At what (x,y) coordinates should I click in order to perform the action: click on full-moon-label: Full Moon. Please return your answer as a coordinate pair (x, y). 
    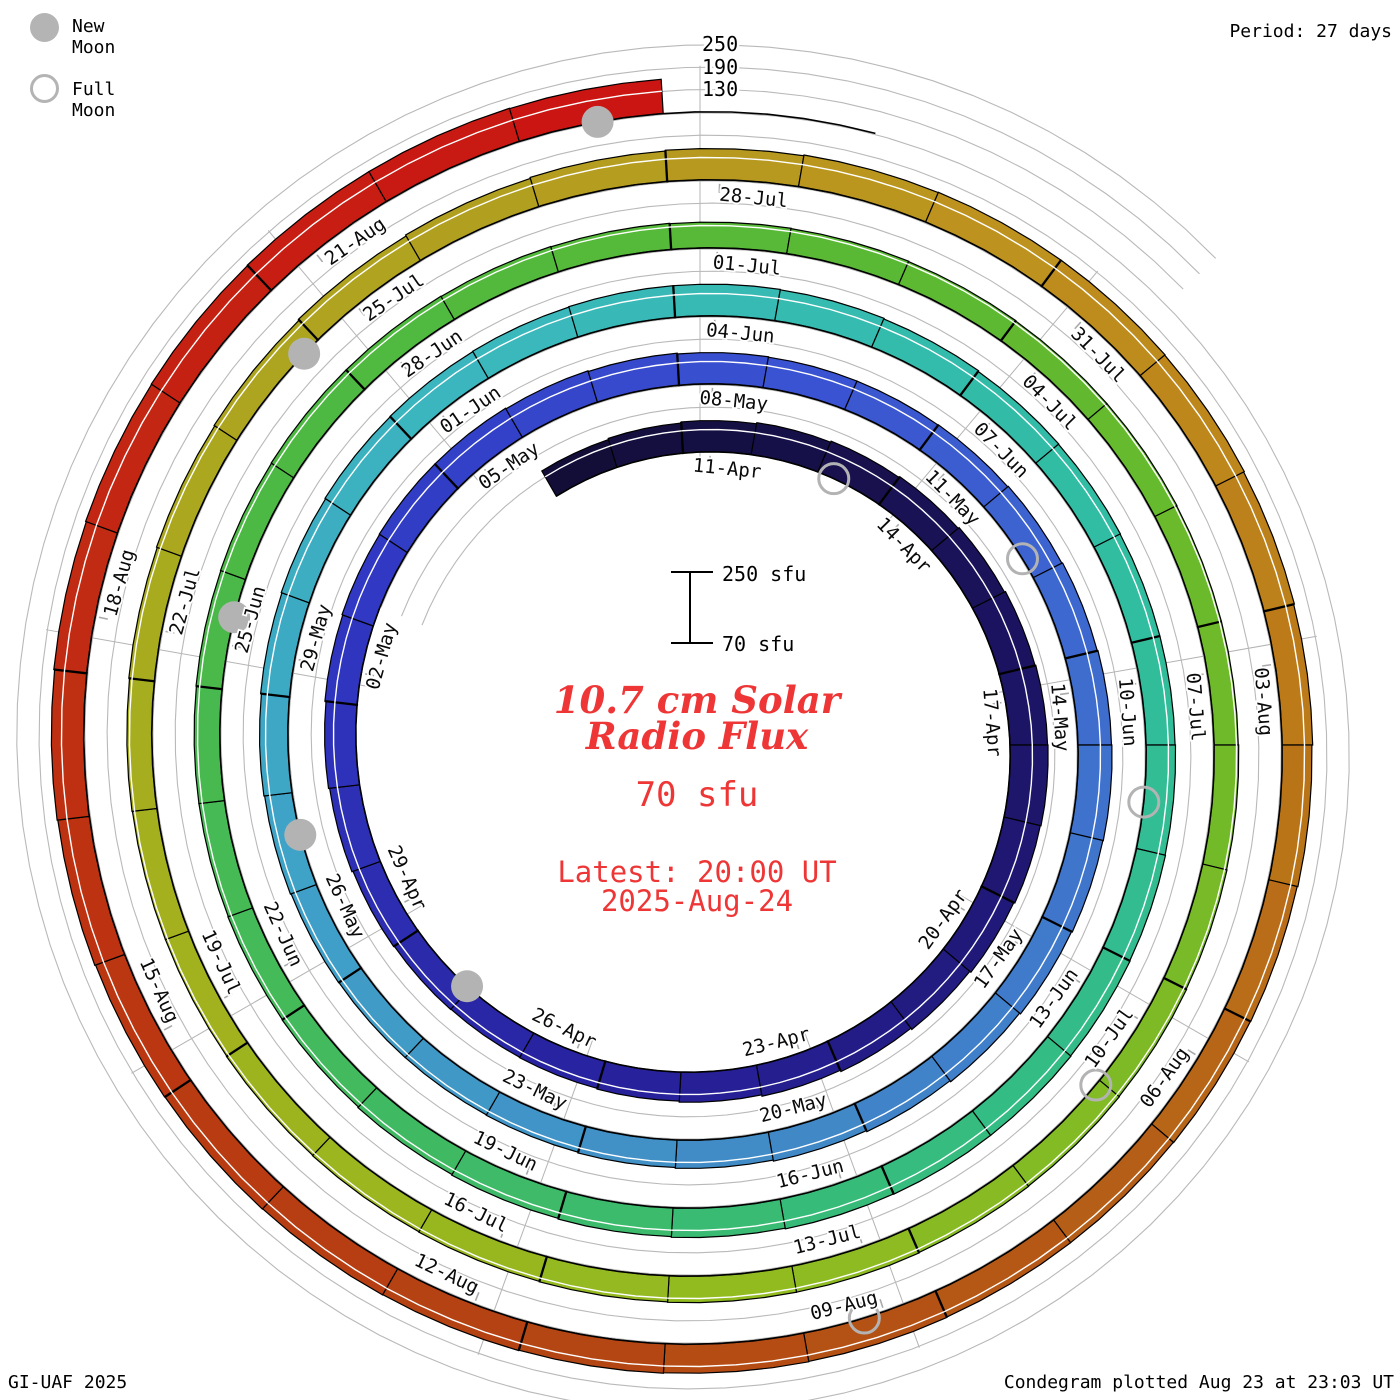
    Looking at the image, I should click on (94, 100).